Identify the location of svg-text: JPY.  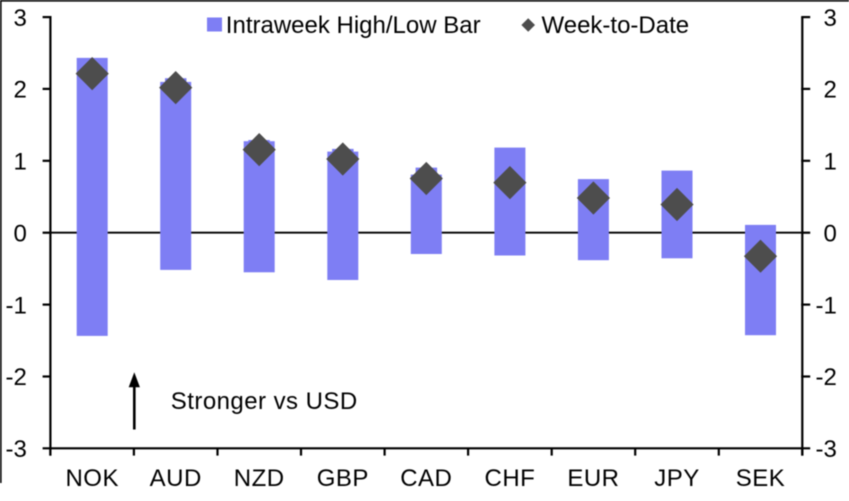
(677, 478).